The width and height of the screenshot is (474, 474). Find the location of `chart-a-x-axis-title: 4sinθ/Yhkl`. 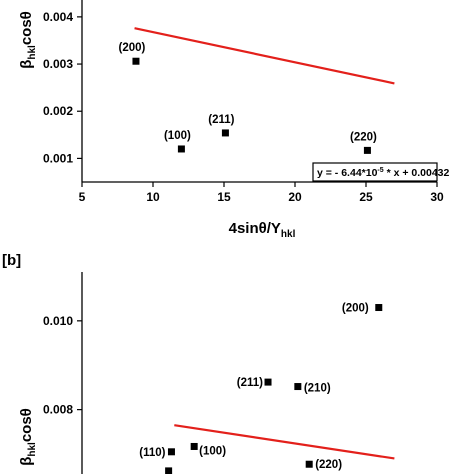

chart-a-x-axis-title: 4sinθ/Yhkl is located at coordinates (262, 230).